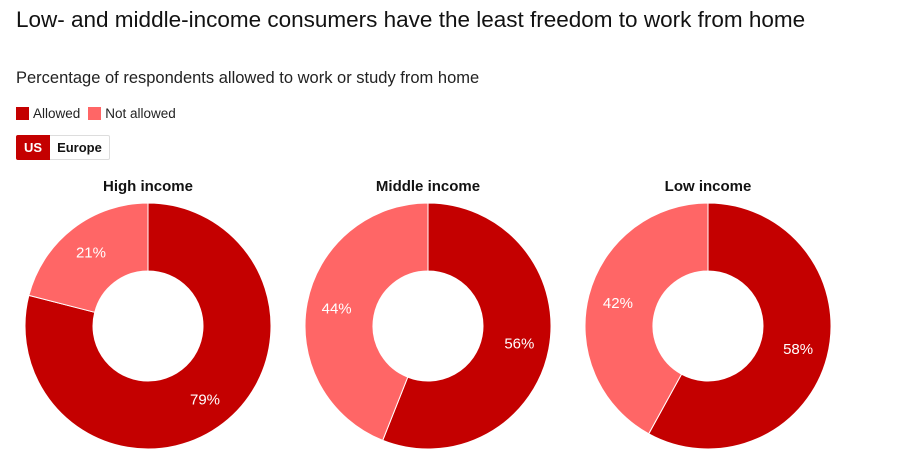 The image size is (903, 458). What do you see at coordinates (57, 113) in the screenshot?
I see `legend-label: Allowed` at bounding box center [57, 113].